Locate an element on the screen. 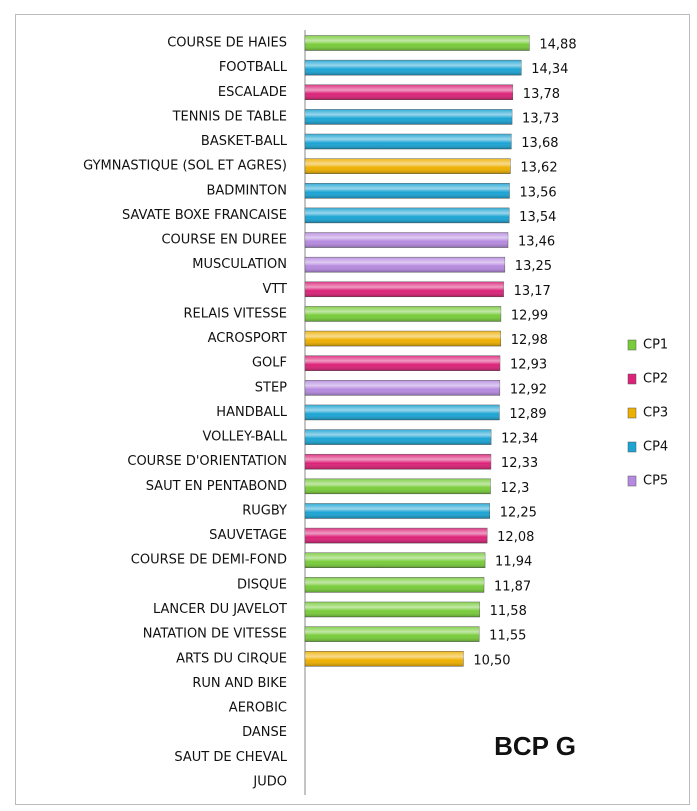 Image resolution: width=697 pixels, height=811 pixels. y-tick-label: VTT is located at coordinates (274, 289).